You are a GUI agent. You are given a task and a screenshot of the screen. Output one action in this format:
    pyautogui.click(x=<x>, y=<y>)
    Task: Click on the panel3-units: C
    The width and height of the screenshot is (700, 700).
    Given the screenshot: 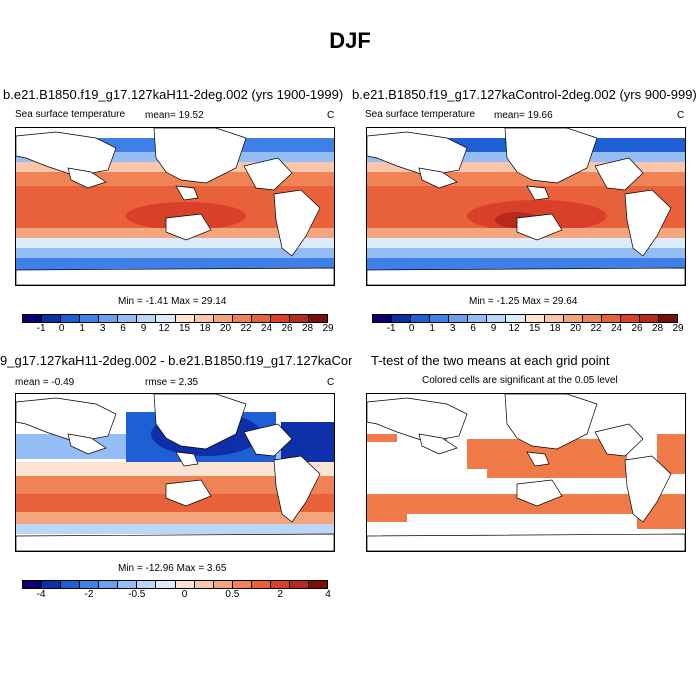 What is the action you would take?
    pyautogui.click(x=331, y=382)
    